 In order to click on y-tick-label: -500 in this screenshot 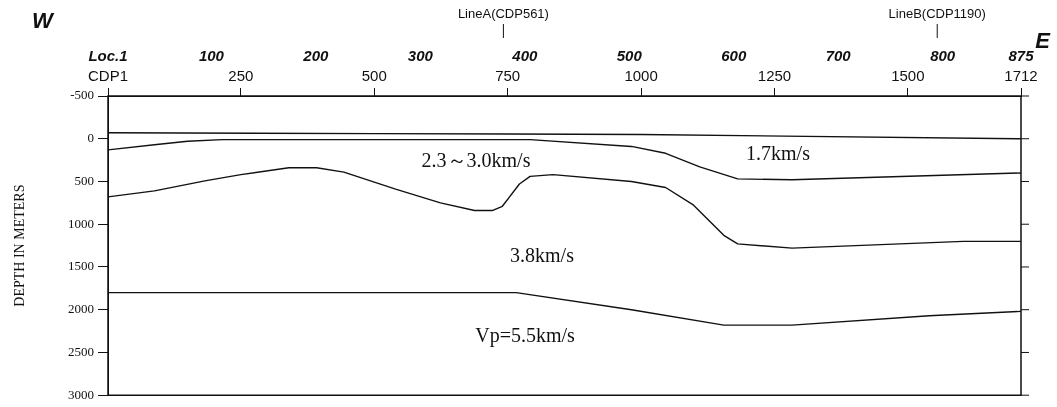, I will do `click(82, 95)`.